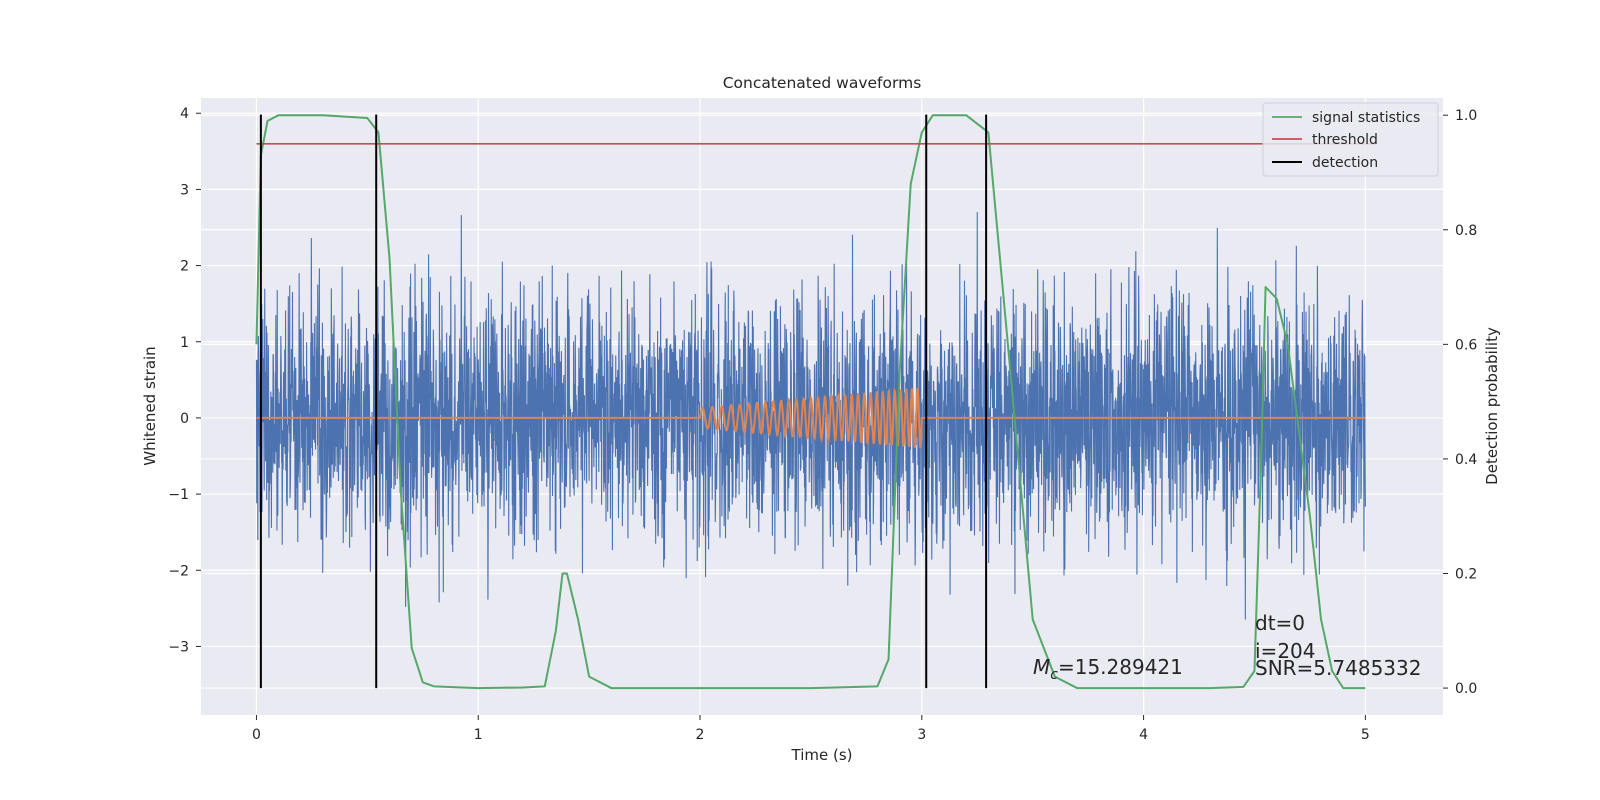  I want to click on legend-box, so click(1350, 139).